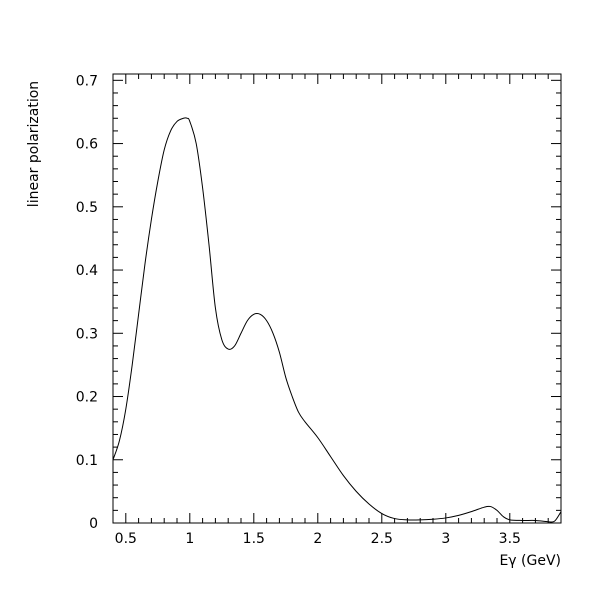 This screenshot has width=600, height=600. Describe the element at coordinates (87, 461) in the screenshot. I see `y-tick-label: 0.1` at that location.